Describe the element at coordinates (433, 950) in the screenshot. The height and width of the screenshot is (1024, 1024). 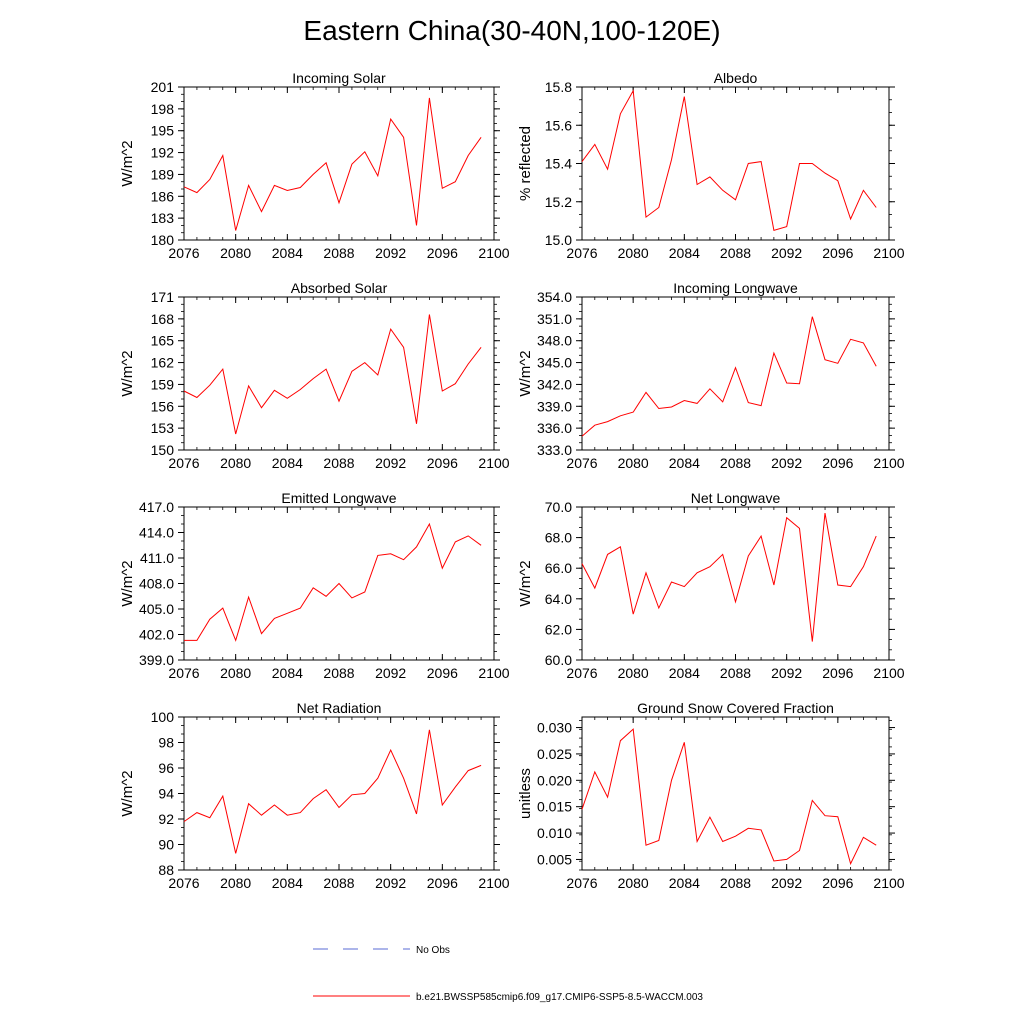
I see `legend-label-no-obs: No Obs` at that location.